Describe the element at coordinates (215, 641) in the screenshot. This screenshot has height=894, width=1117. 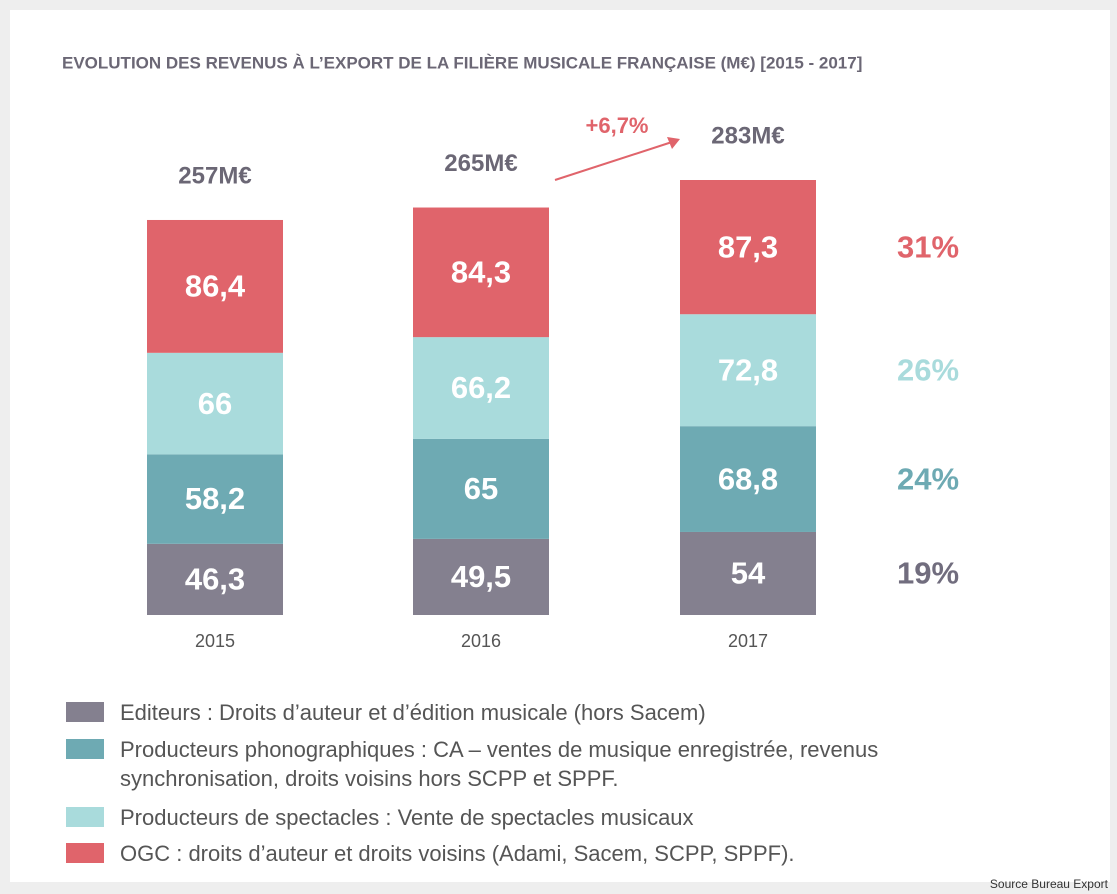
I see `x-tick-label: 2015` at that location.